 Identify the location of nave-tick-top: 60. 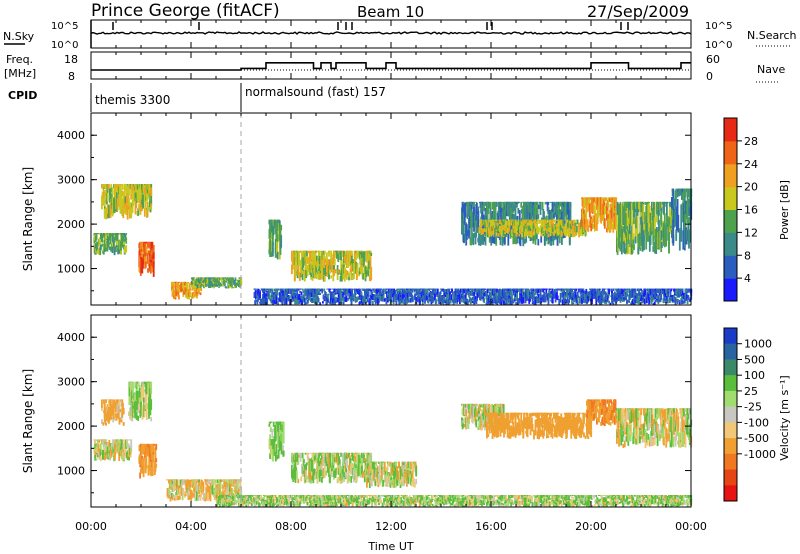
(713, 59).